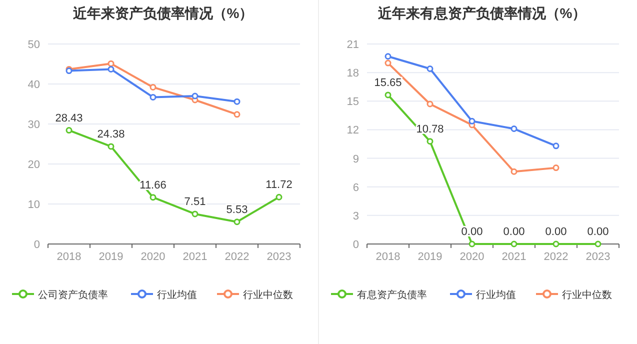  What do you see at coordinates (388, 82) in the screenshot?
I see `data-label: 15.65` at bounding box center [388, 82].